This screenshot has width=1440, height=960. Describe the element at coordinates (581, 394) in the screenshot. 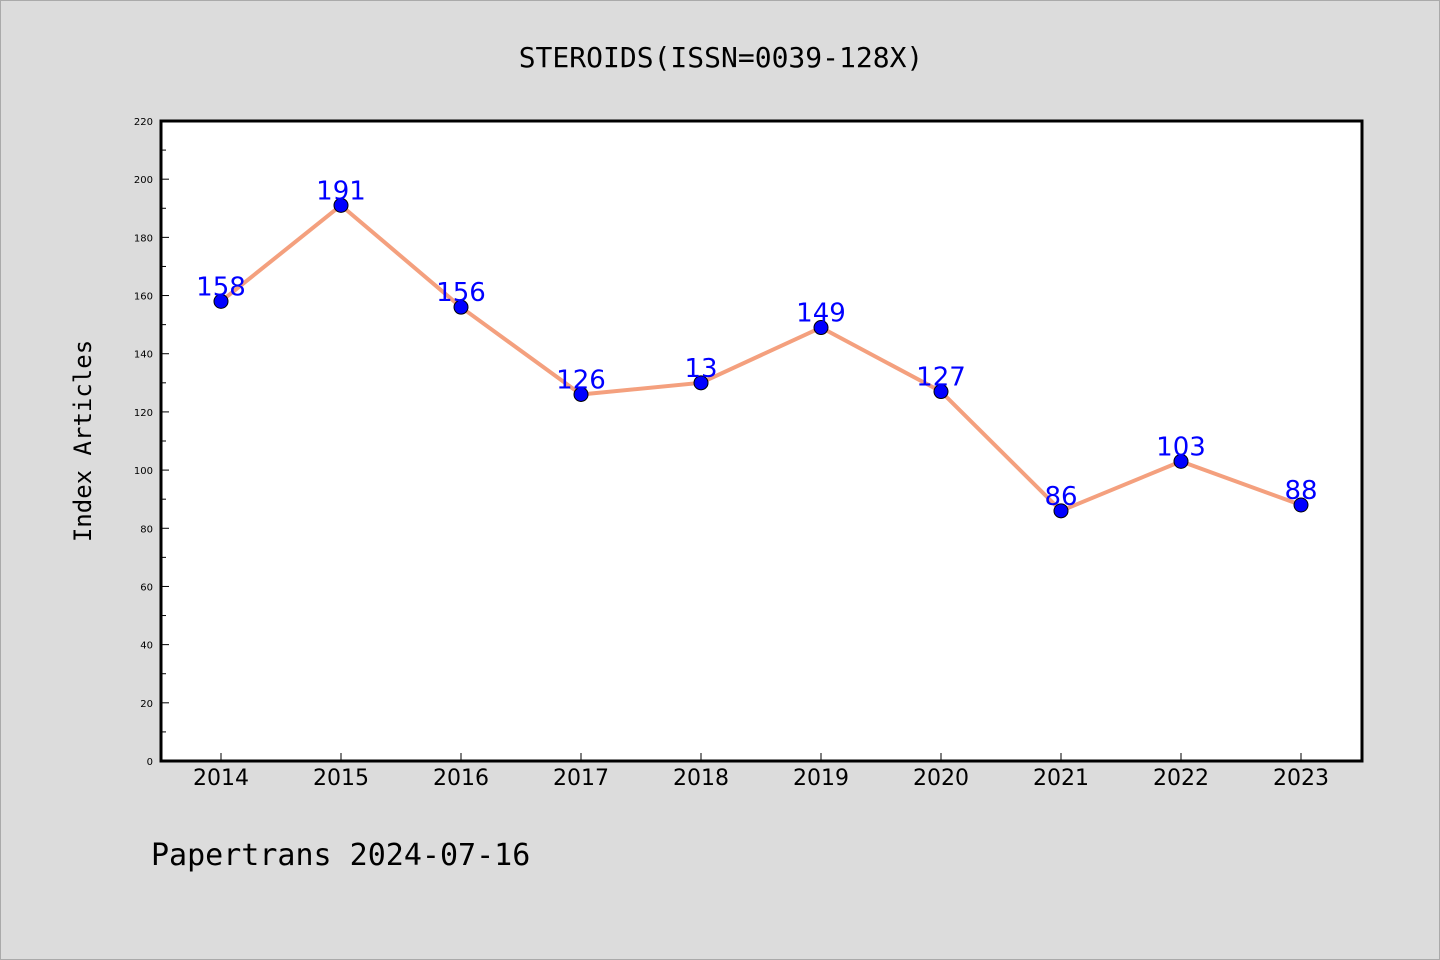

I see `data-point-2017` at that location.